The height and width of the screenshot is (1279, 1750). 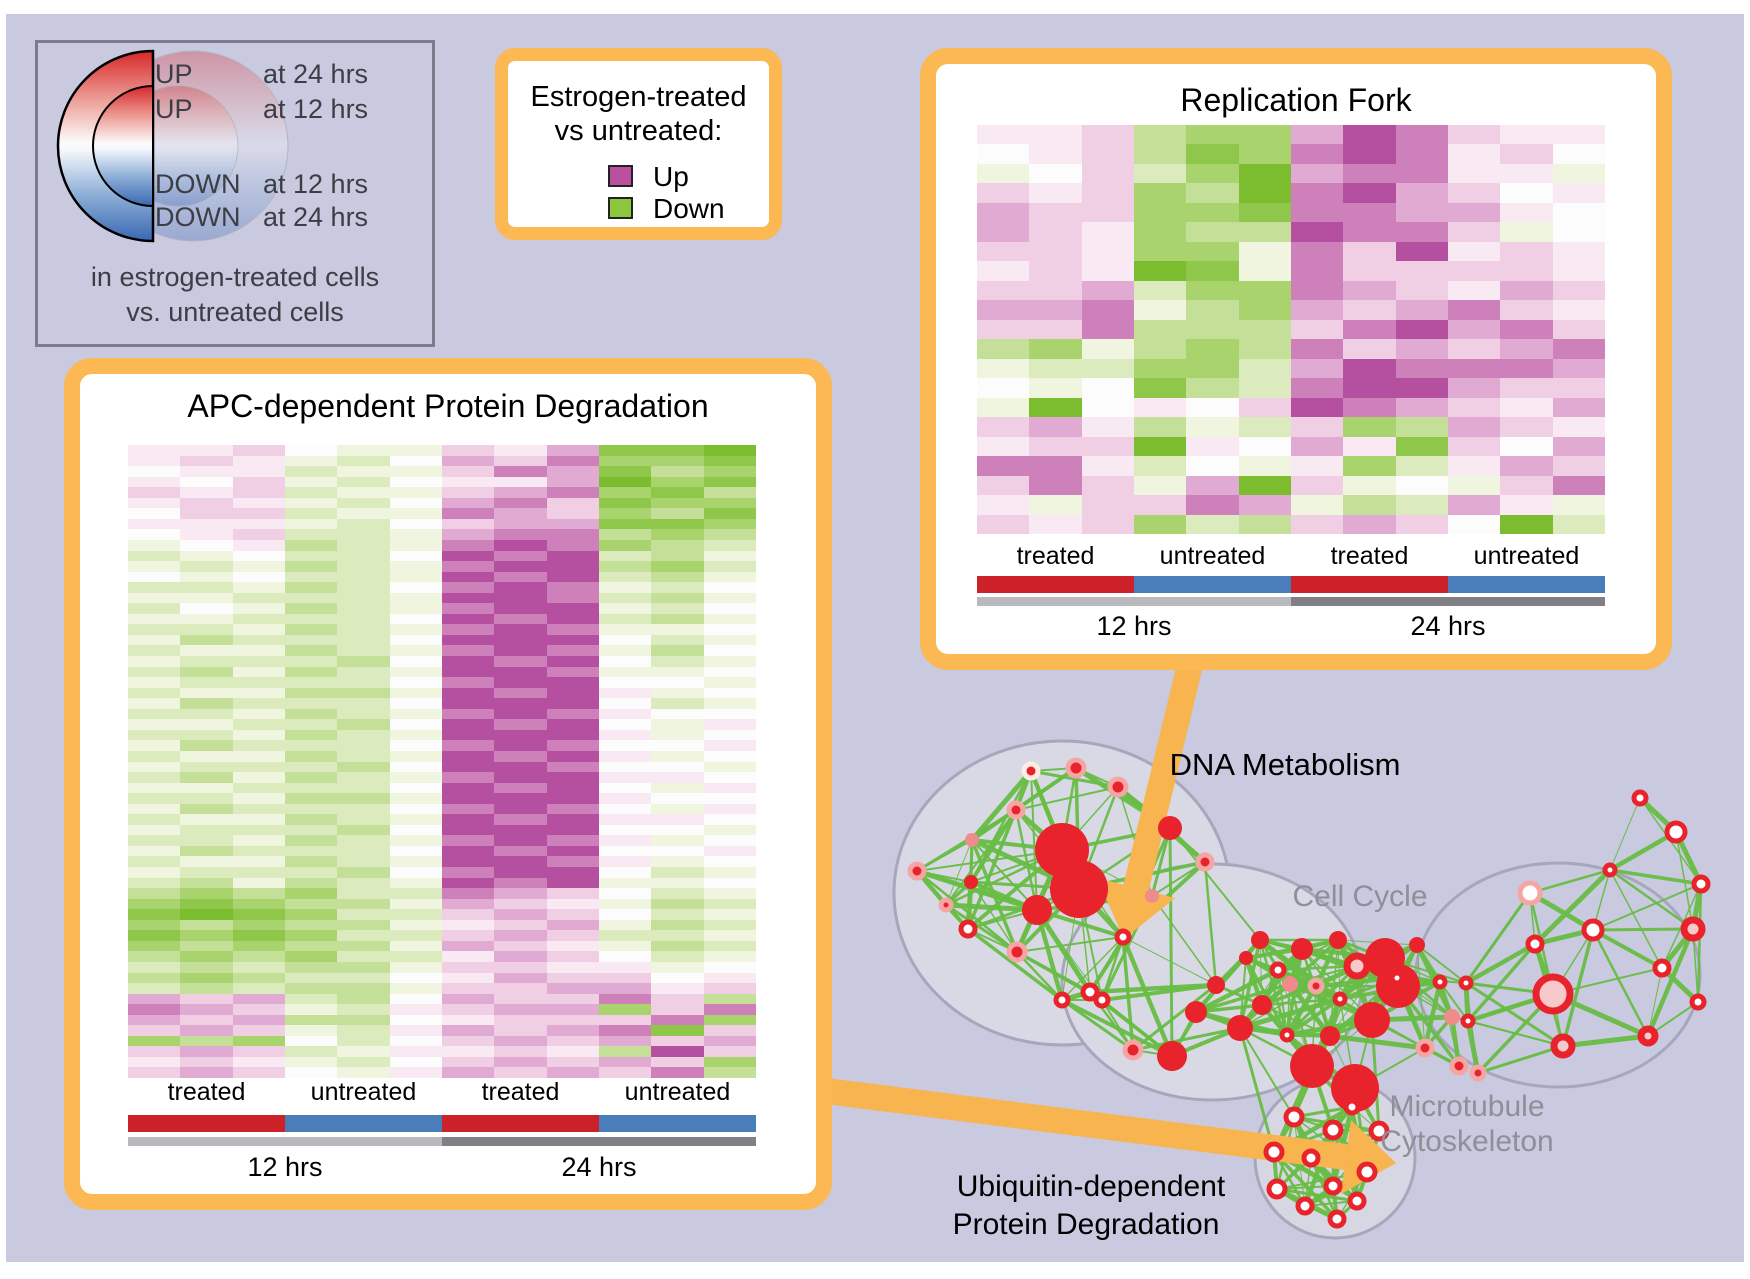 What do you see at coordinates (1031, 771) in the screenshot?
I see `dna-gene-node` at bounding box center [1031, 771].